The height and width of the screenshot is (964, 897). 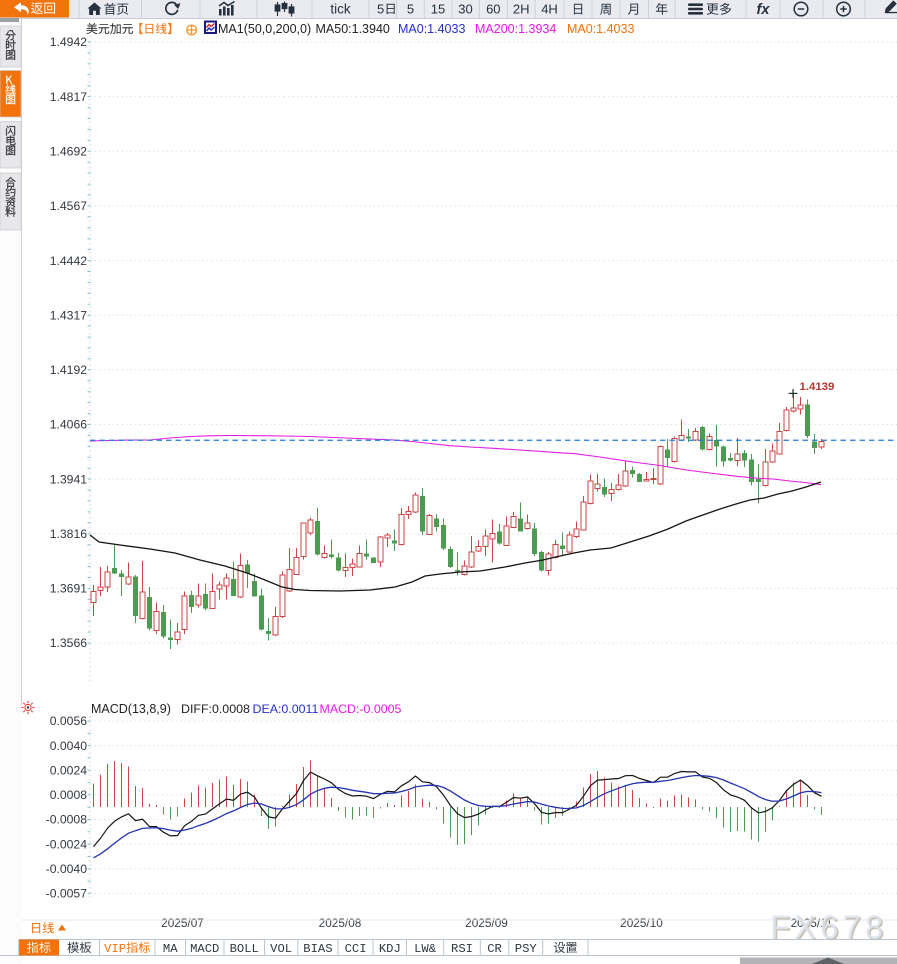 What do you see at coordinates (68, 795) in the screenshot?
I see `svg-text: 0.0008` at bounding box center [68, 795].